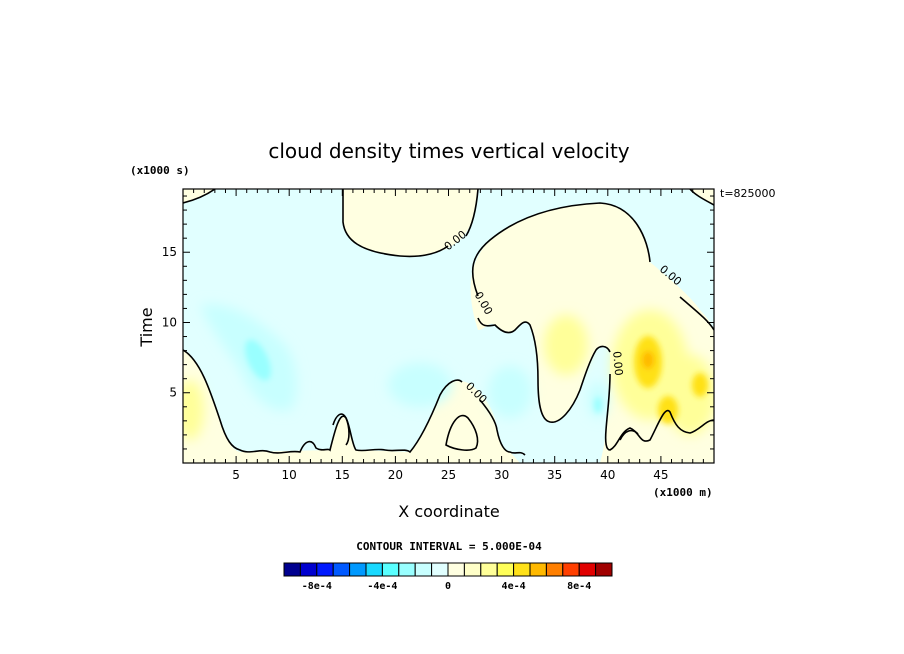 Image resolution: width=904 pixels, height=654 pixels. What do you see at coordinates (351, 406) in the screenshot?
I see `positive-region-surface` at bounding box center [351, 406].